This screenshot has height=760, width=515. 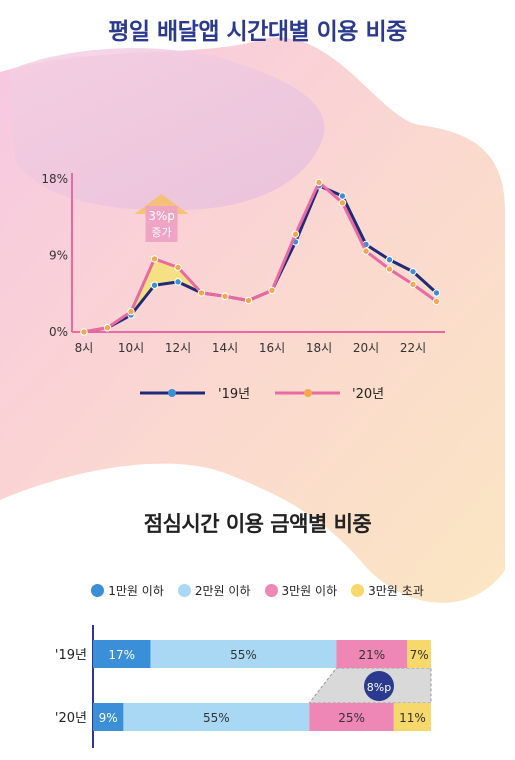 What do you see at coordinates (309, 591) in the screenshot?
I see `legend-label-under-30k: 3만원 이하` at bounding box center [309, 591].